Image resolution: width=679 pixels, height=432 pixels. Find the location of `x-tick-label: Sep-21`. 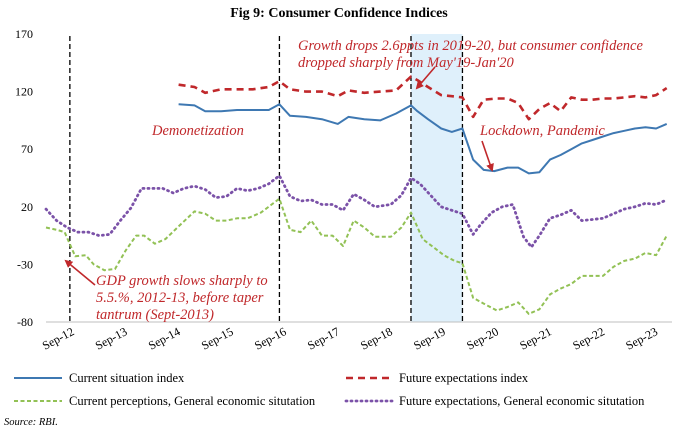

x-tick-label: Sep-21 is located at coordinates (535, 338).